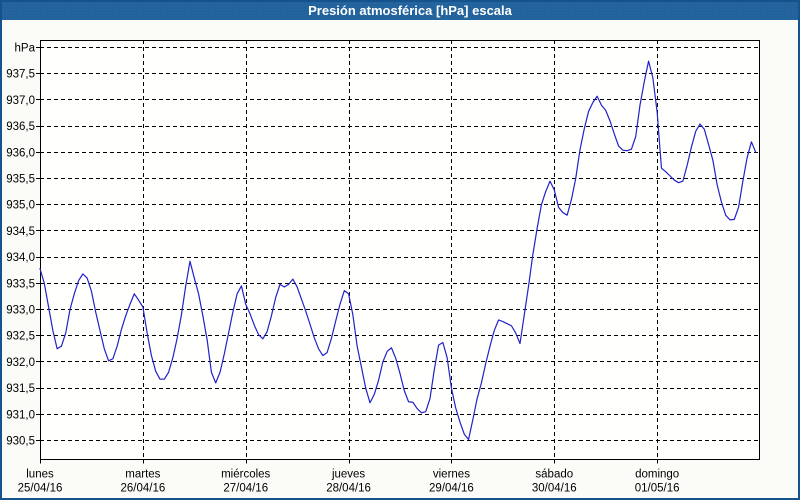  What do you see at coordinates (20, 311) in the screenshot?
I see `y-tick-label: 933,0` at bounding box center [20, 311].